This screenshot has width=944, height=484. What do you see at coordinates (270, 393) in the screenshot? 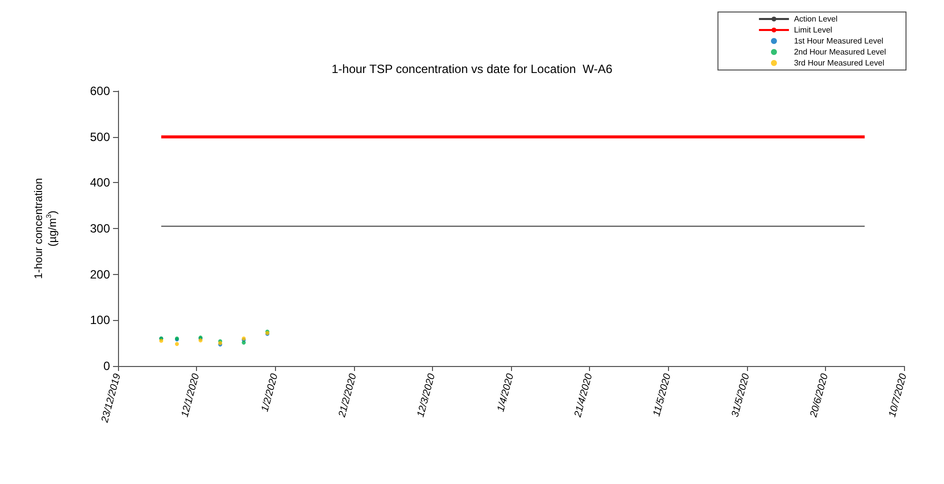
I see `x-tick-label: 1/2/2020` at bounding box center [270, 393].